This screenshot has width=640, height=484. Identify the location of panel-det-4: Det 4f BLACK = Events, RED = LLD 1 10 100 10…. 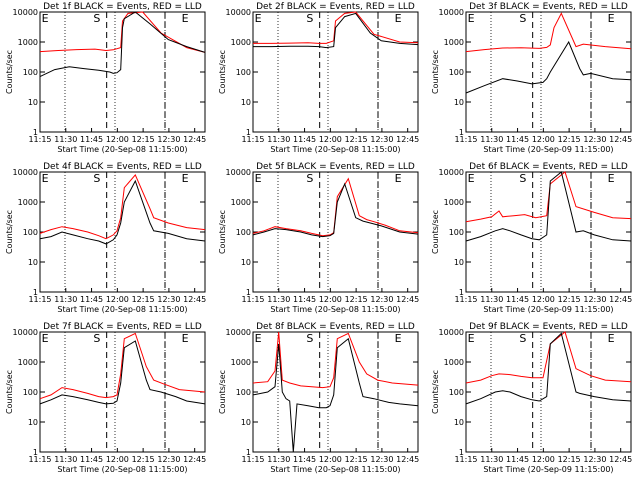
(105, 238).